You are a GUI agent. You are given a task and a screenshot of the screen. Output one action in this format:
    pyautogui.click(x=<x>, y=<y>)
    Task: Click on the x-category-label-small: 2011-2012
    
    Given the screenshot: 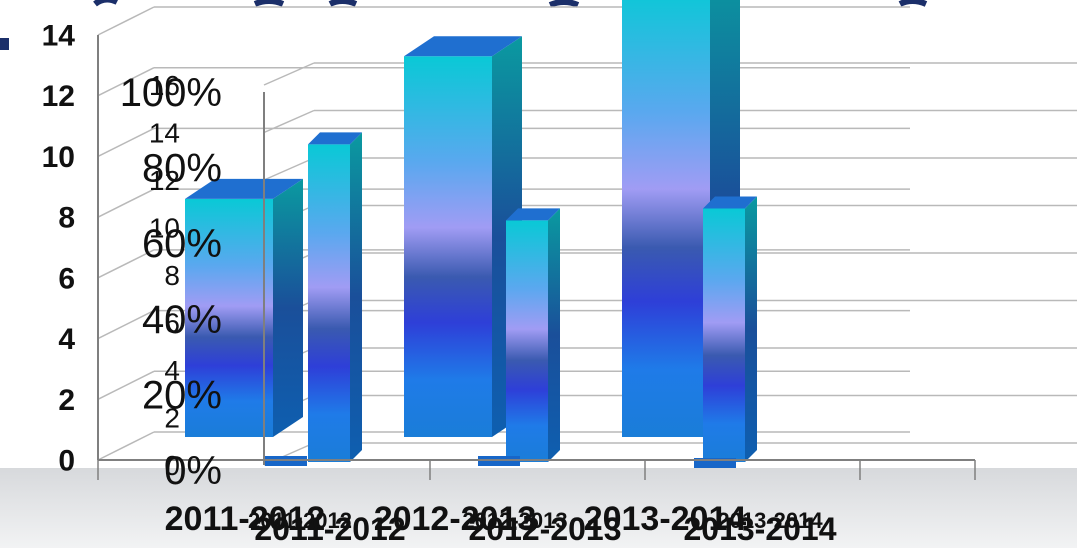 What is the action you would take?
    pyautogui.click(x=300, y=520)
    